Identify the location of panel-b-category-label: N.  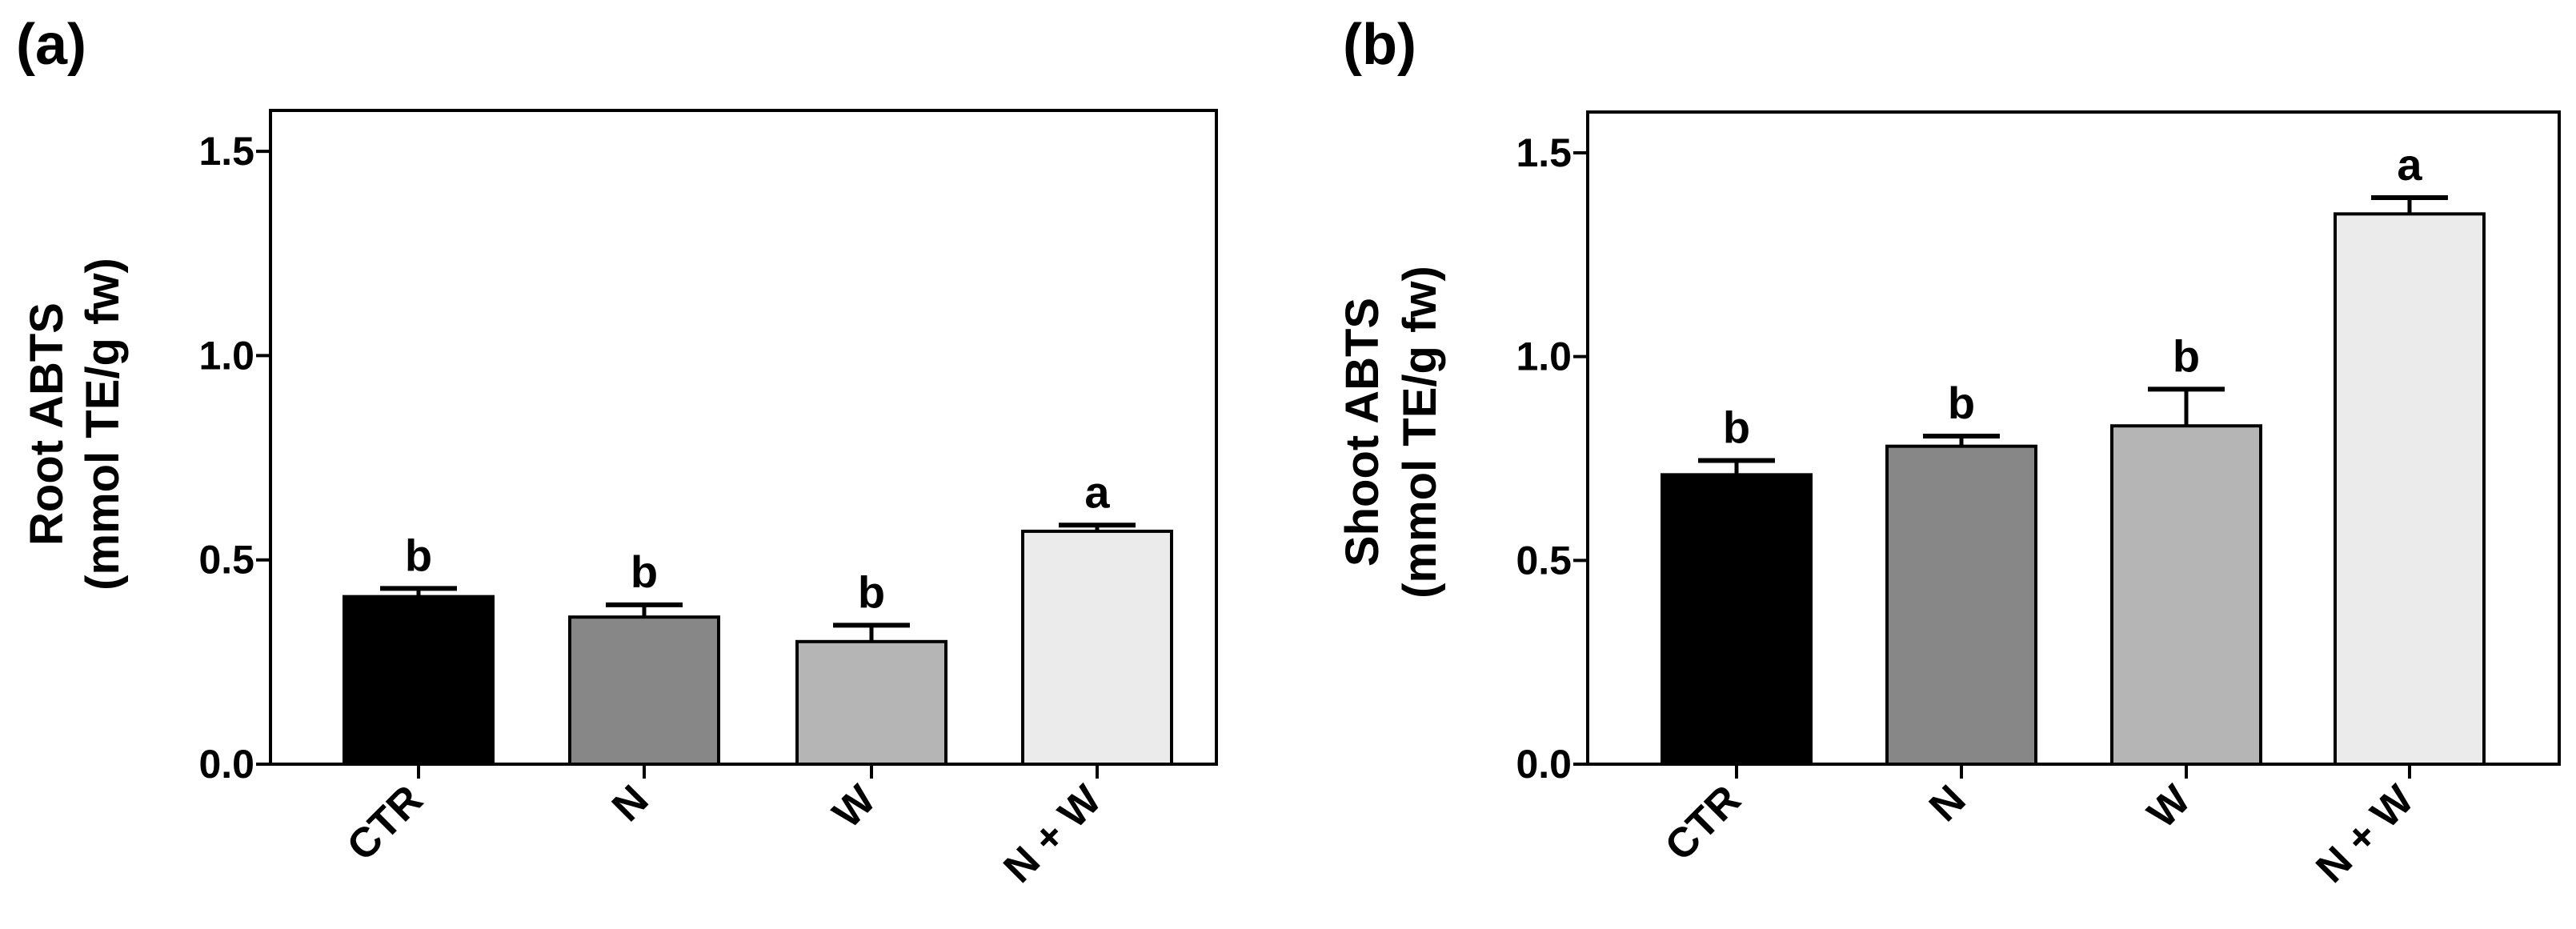
(1948, 803).